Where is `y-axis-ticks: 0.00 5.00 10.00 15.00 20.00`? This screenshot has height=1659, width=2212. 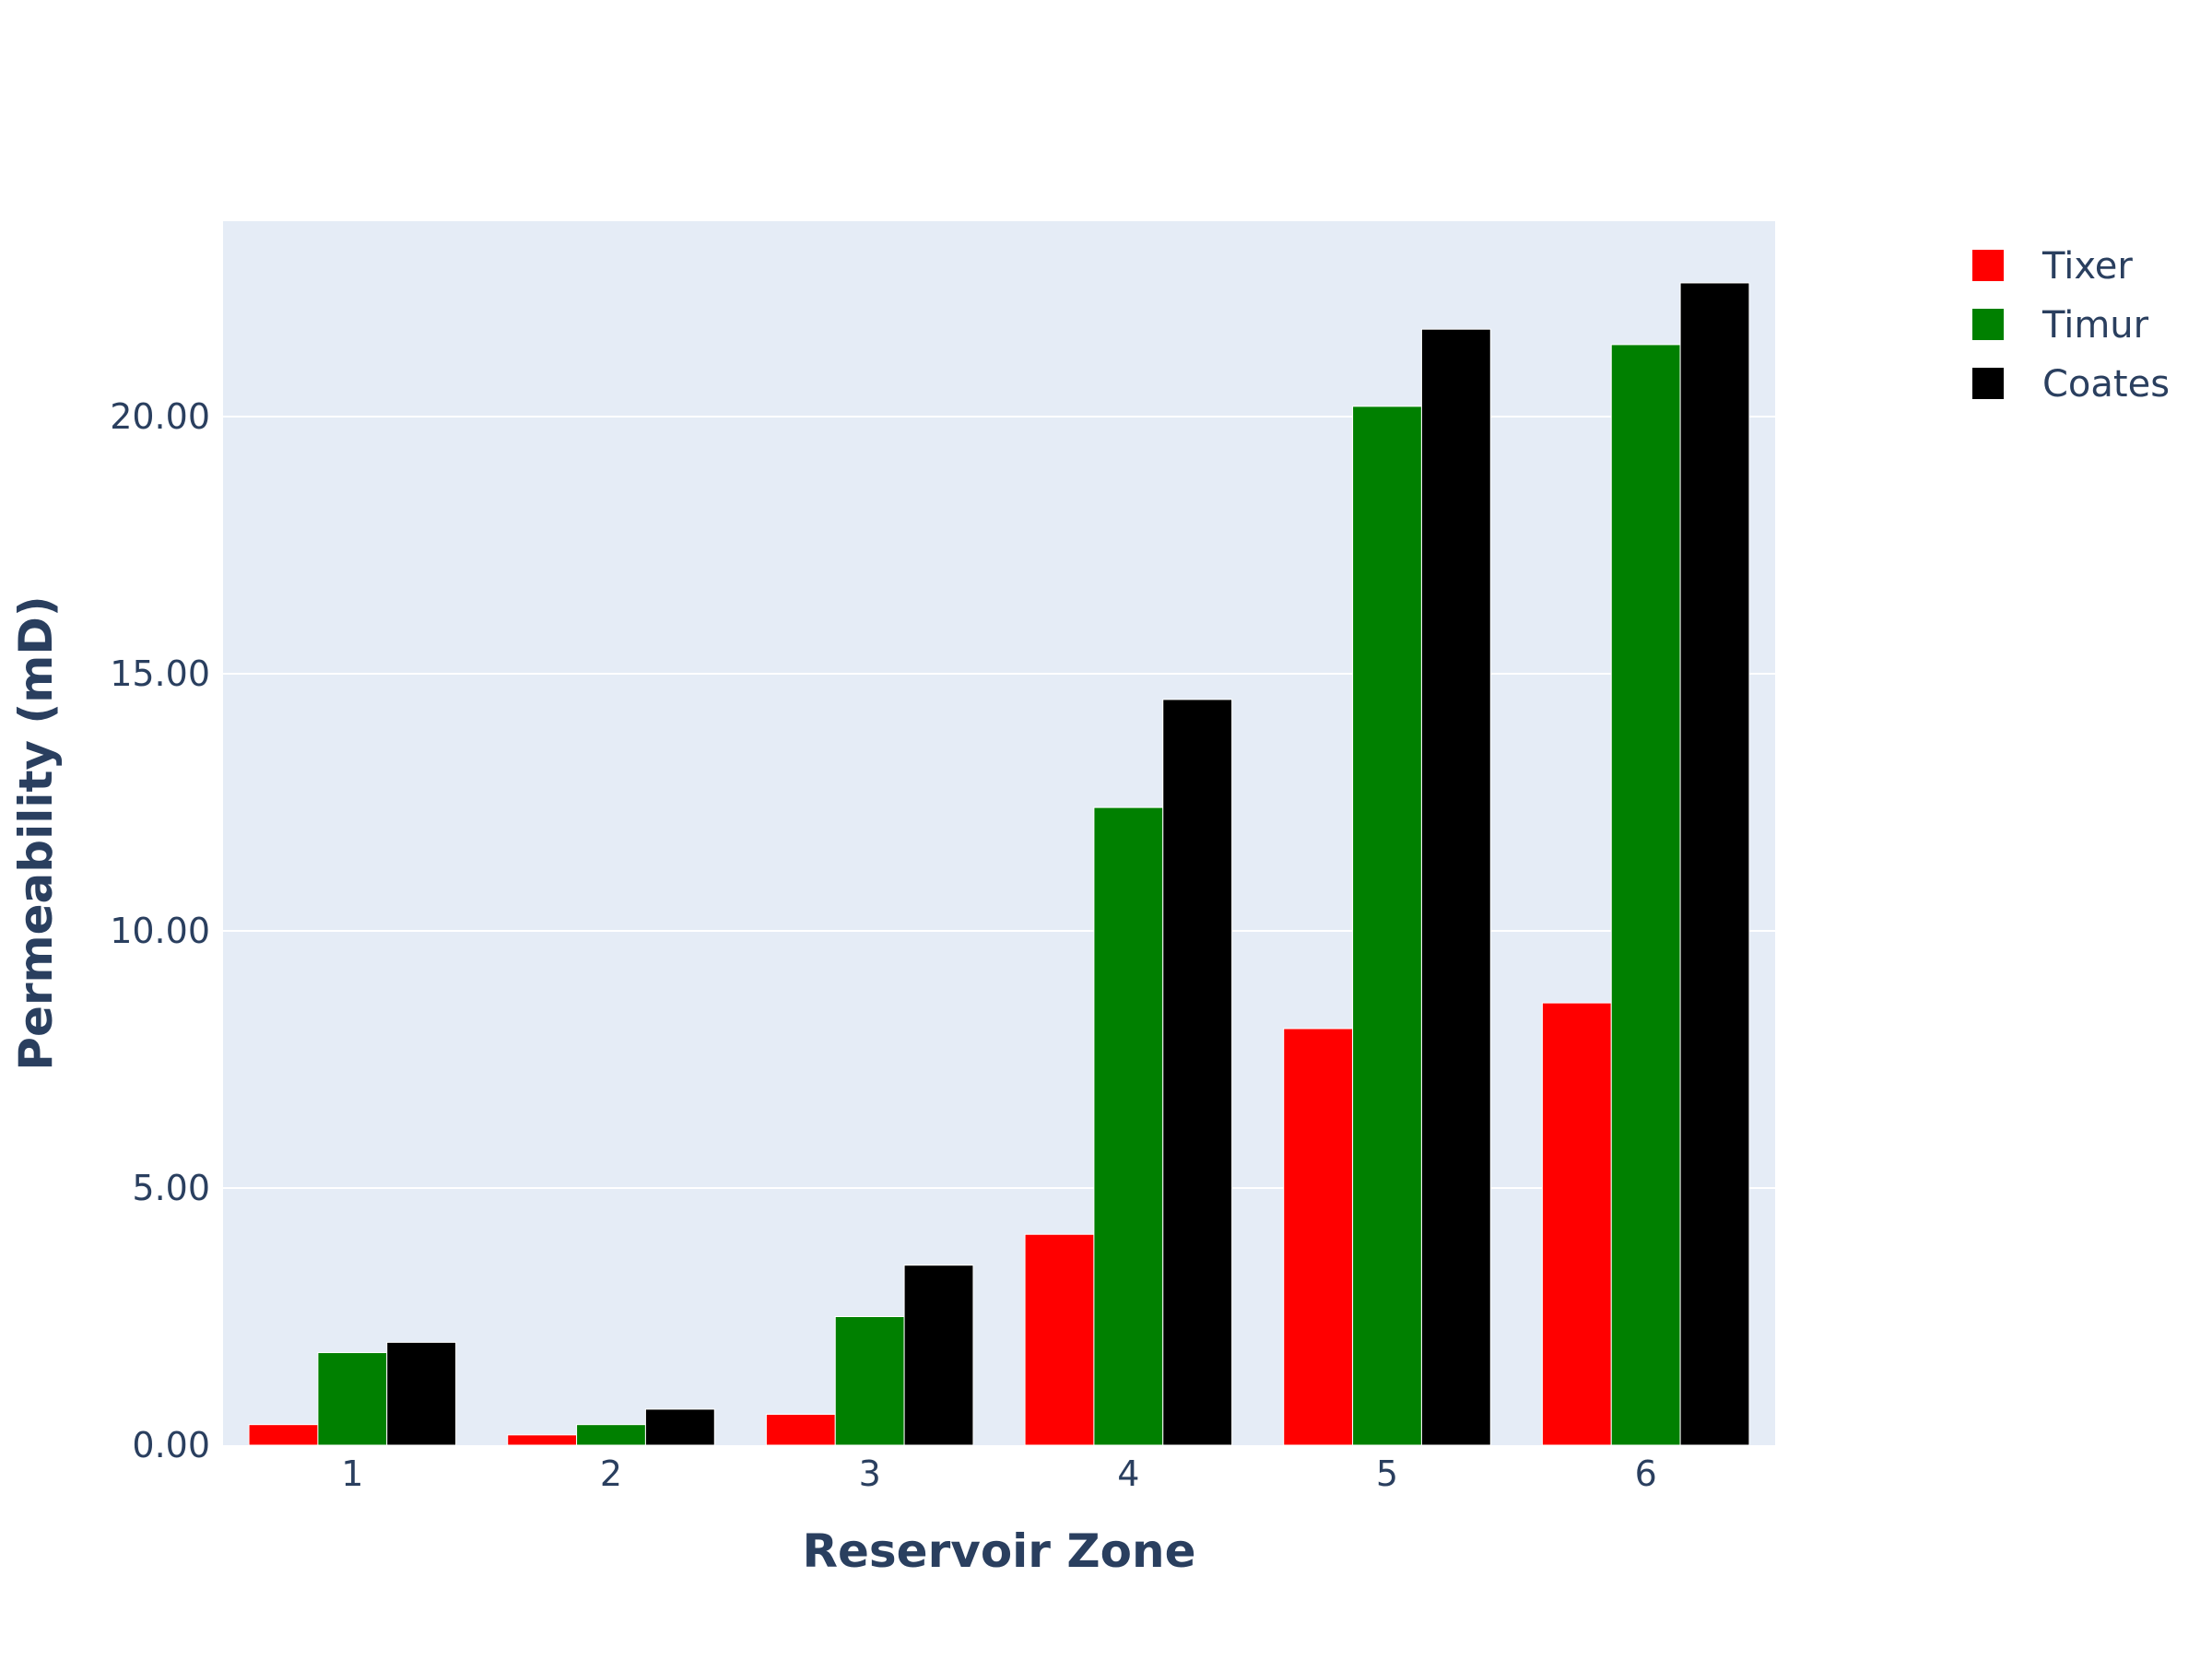 y-axis-ticks: 0.00 5.00 10.00 15.00 20.00 is located at coordinates (160, 930).